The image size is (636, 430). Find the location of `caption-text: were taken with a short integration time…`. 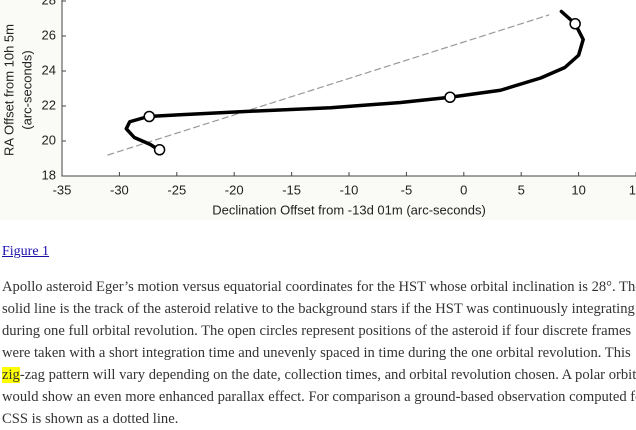

caption-text: were taken with a short integration time… is located at coordinates (316, 353).